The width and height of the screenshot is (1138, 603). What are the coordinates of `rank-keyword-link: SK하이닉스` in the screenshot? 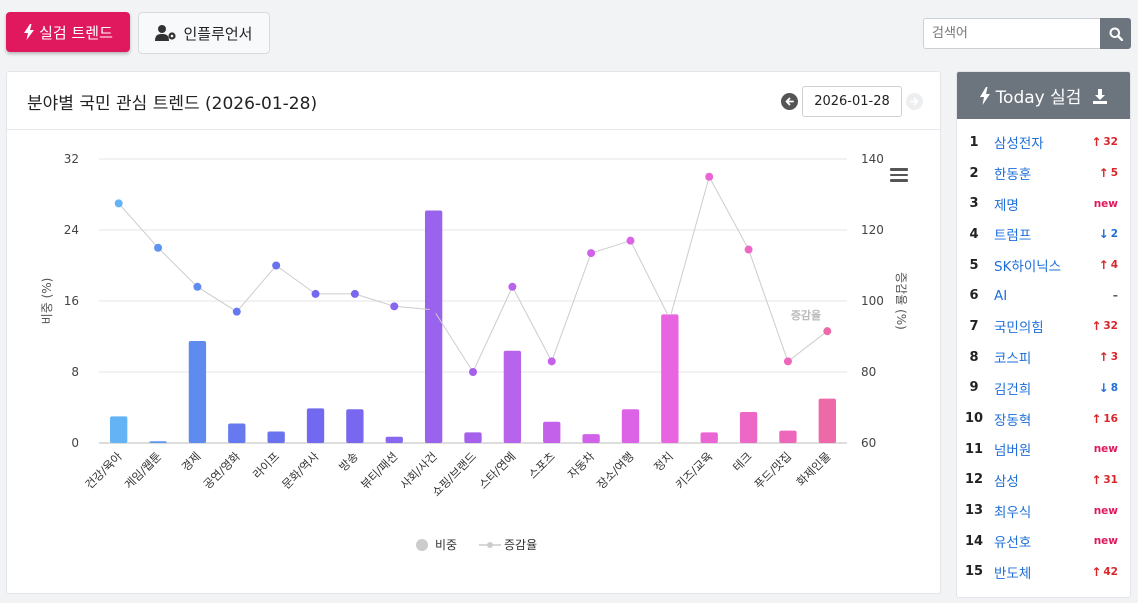 It's located at (1028, 267).